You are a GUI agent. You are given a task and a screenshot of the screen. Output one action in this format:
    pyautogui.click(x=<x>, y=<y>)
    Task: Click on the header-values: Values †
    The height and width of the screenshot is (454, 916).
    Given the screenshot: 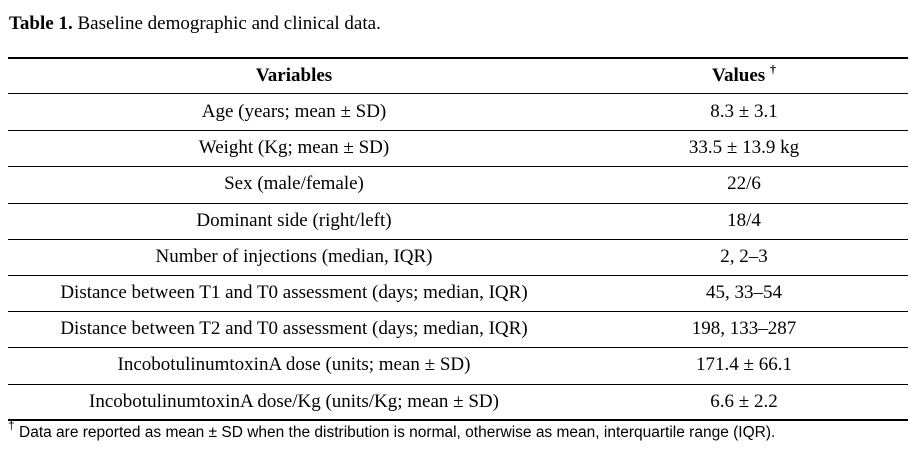 What is the action you would take?
    pyautogui.click(x=744, y=74)
    